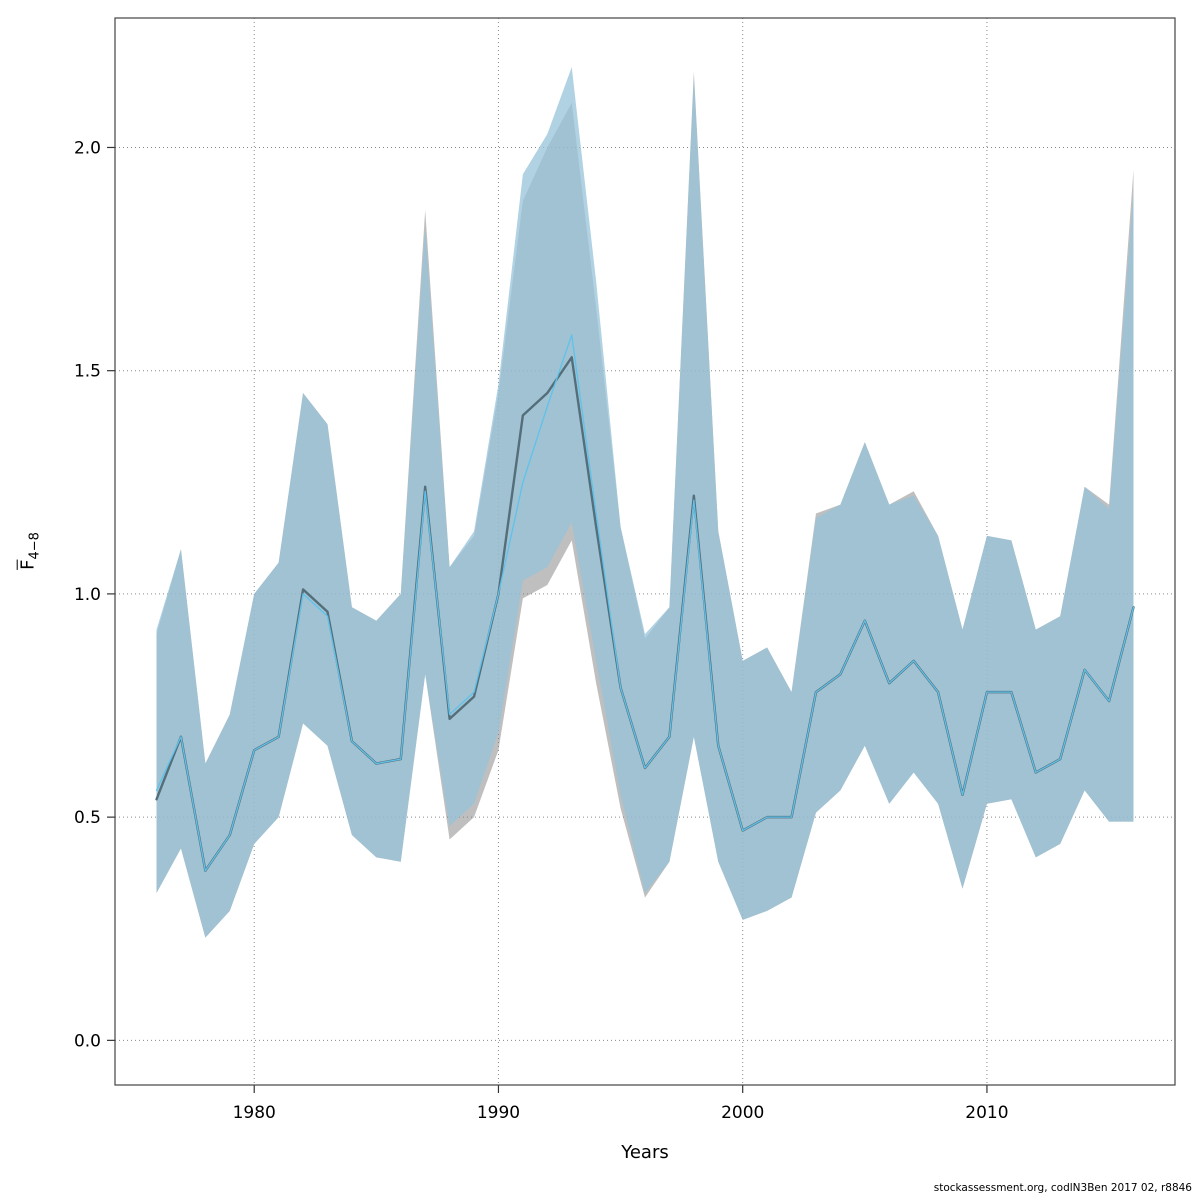 The width and height of the screenshot is (1200, 1200). I want to click on y-axis-label: F4−8, so click(30, 551).